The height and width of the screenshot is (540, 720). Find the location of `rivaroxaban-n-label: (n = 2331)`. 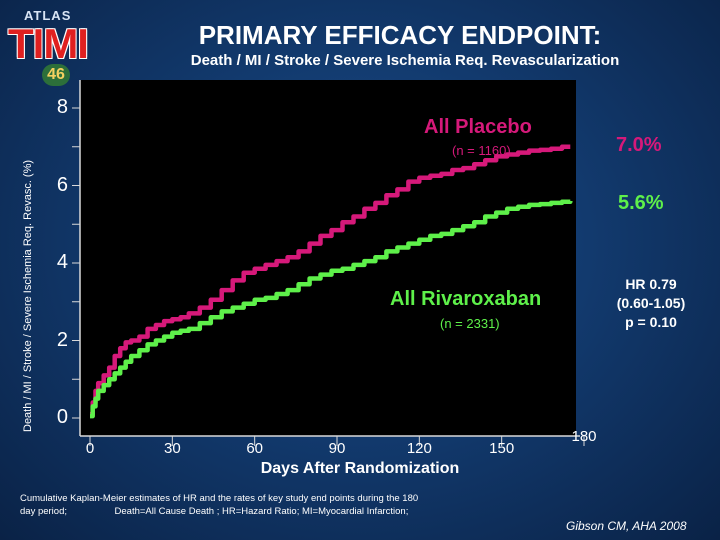

rivaroxaban-n-label: (n = 2331) is located at coordinates (470, 323).